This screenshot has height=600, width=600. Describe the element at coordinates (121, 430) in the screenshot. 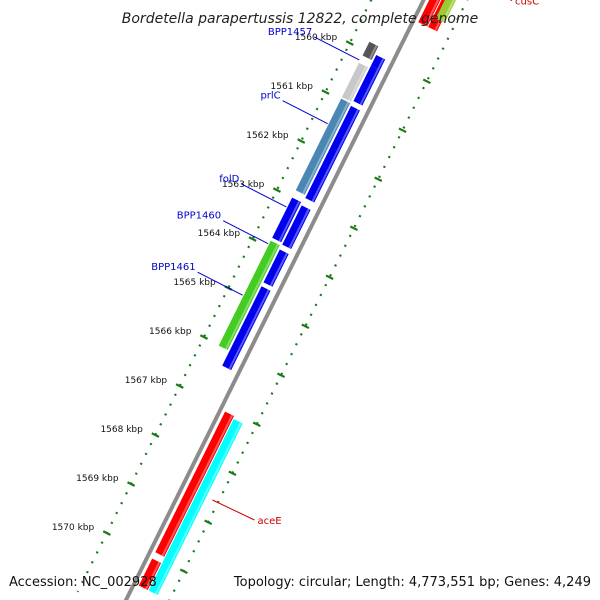

I see `tick-label: 1568 kbp` at that location.